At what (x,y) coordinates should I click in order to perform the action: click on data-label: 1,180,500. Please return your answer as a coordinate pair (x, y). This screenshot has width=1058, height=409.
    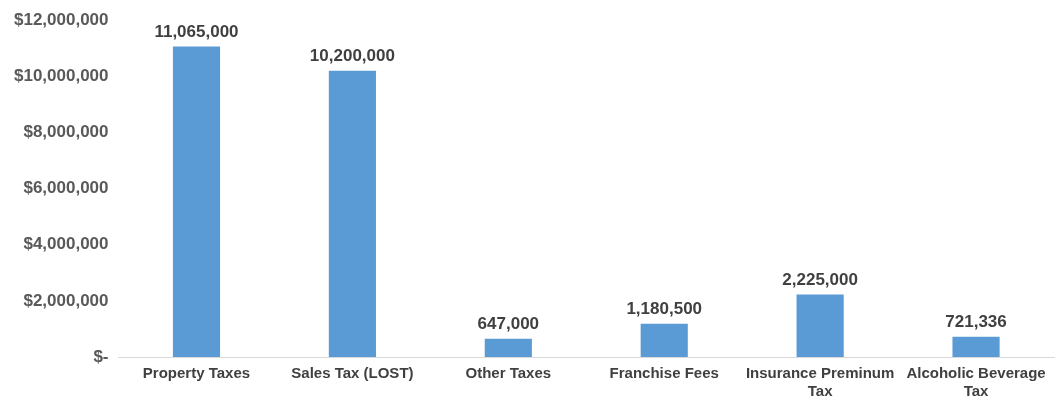
    Looking at the image, I should click on (664, 309).